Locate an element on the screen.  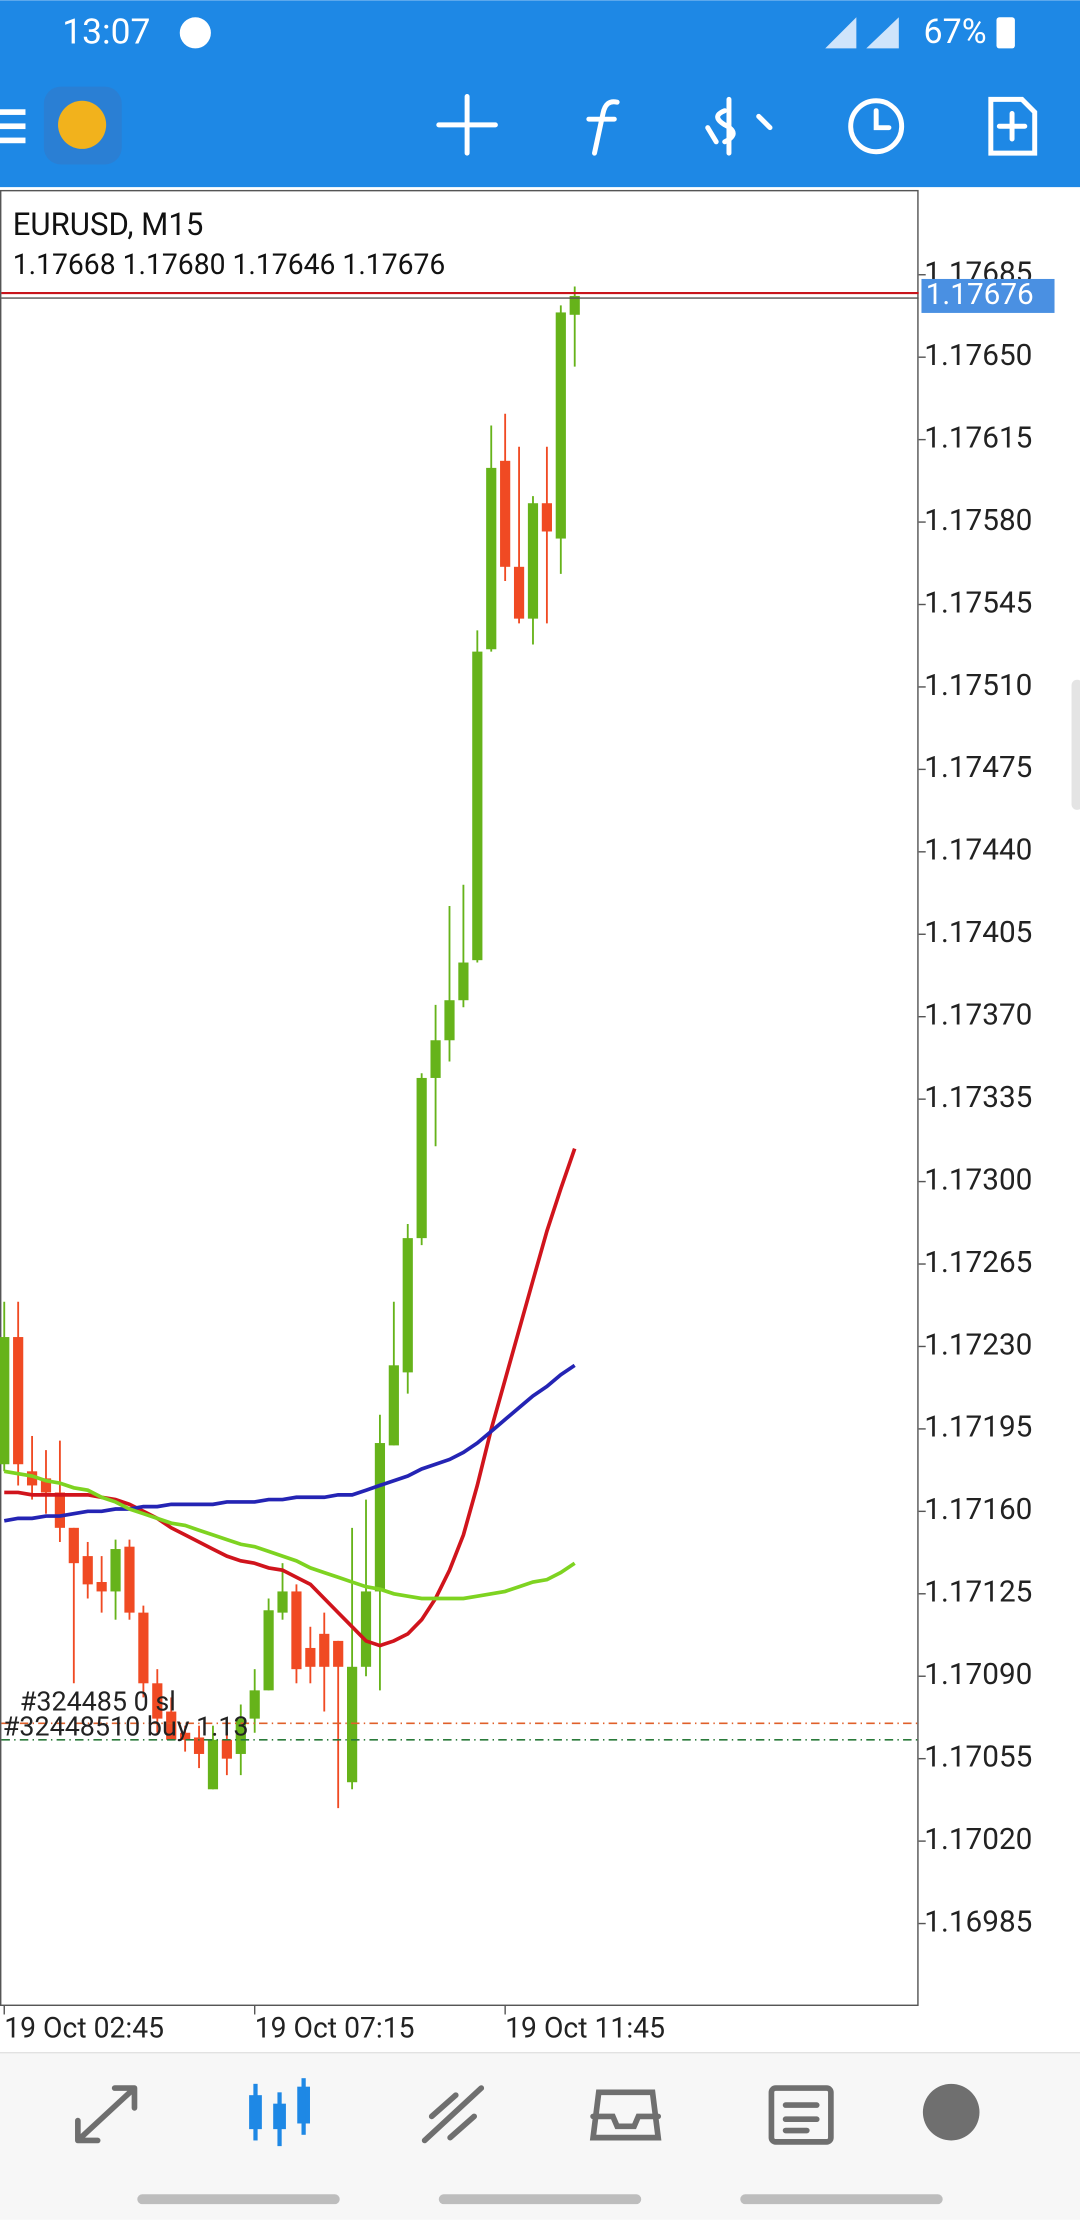
x-tick-label: 19 Oct 07:15 is located at coordinates (335, 2028).